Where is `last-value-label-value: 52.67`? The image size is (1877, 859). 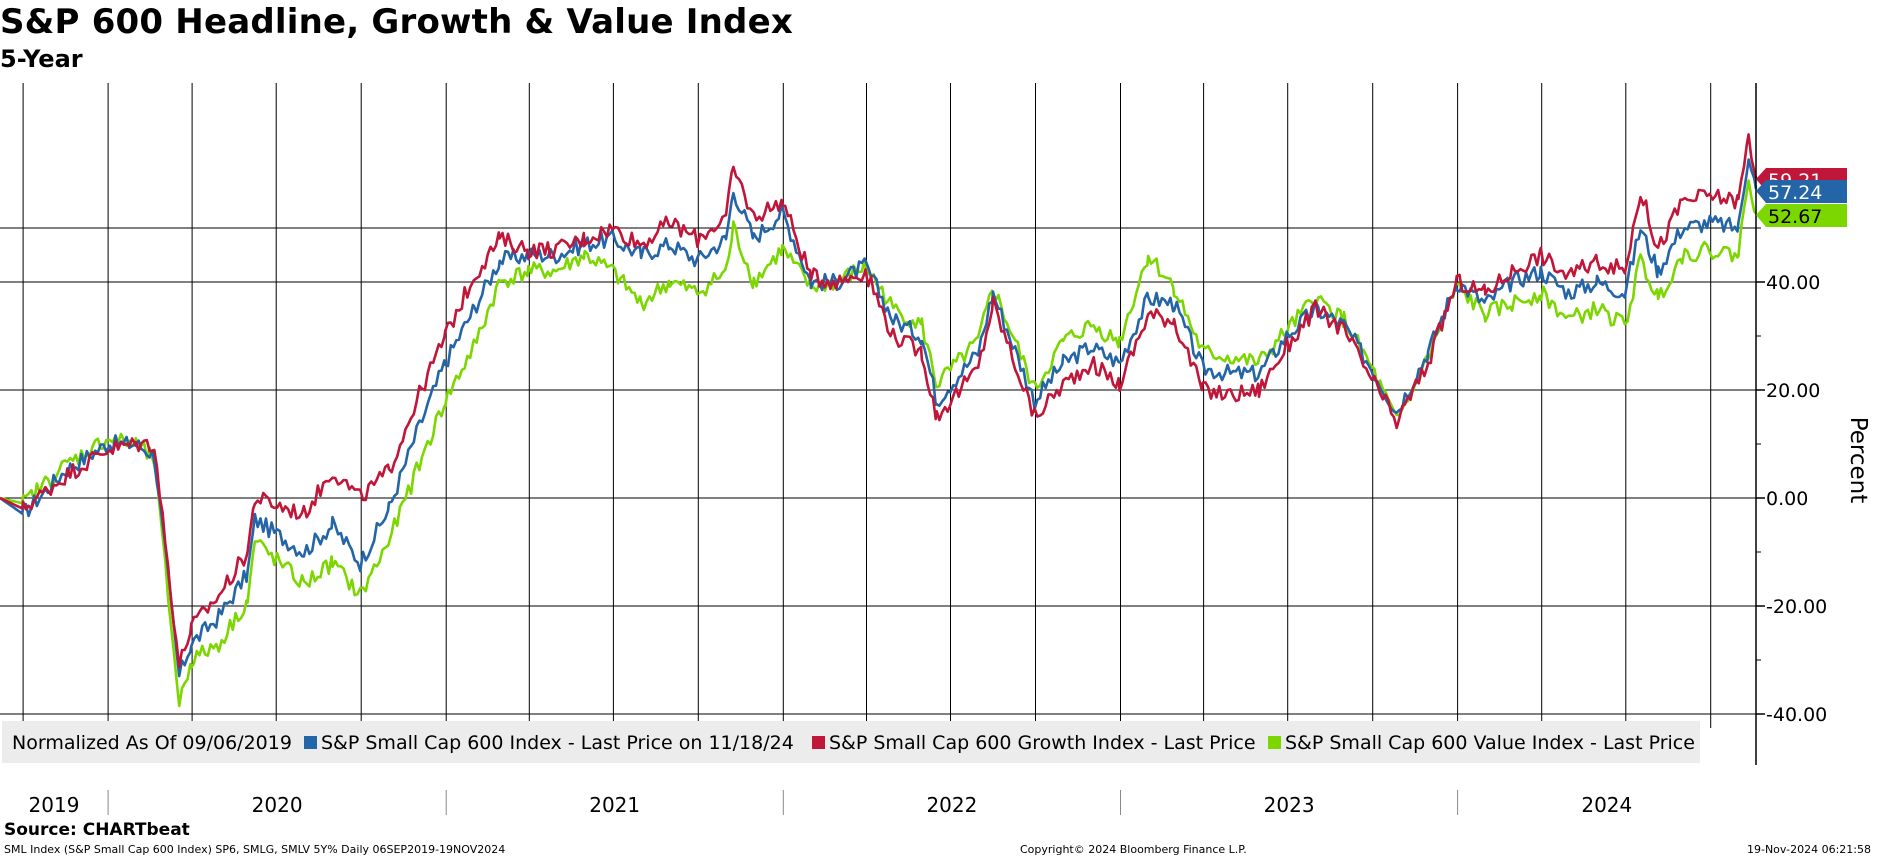
last-value-label-value: 52.67 is located at coordinates (1795, 217).